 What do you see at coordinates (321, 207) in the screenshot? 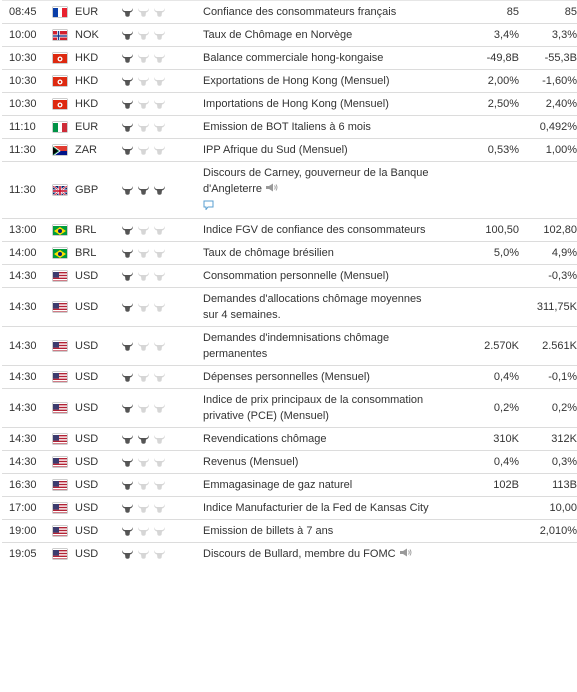
I see `comment-icon` at bounding box center [321, 207].